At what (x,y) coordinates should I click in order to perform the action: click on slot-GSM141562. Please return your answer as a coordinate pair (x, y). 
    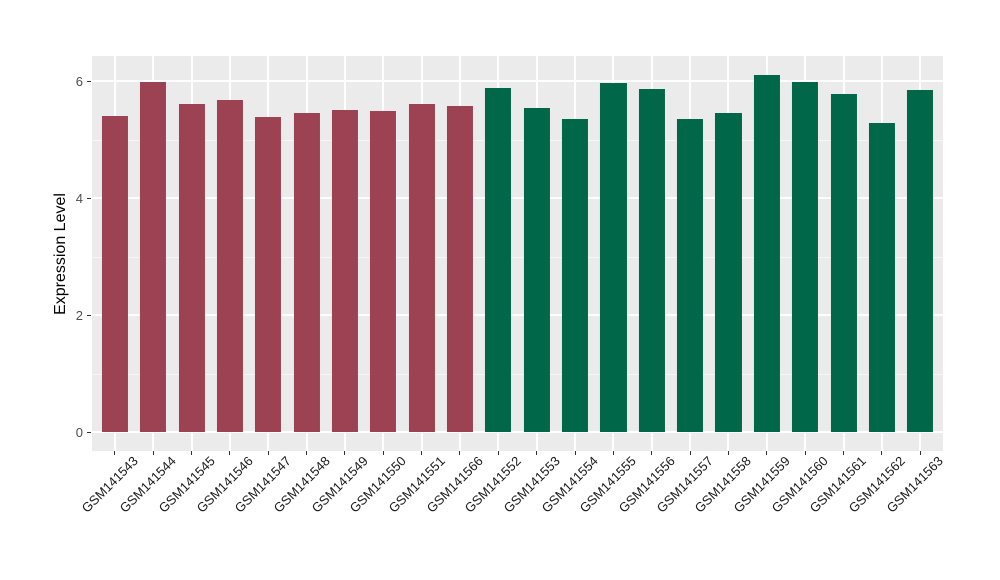
    Looking at the image, I should click on (882, 253).